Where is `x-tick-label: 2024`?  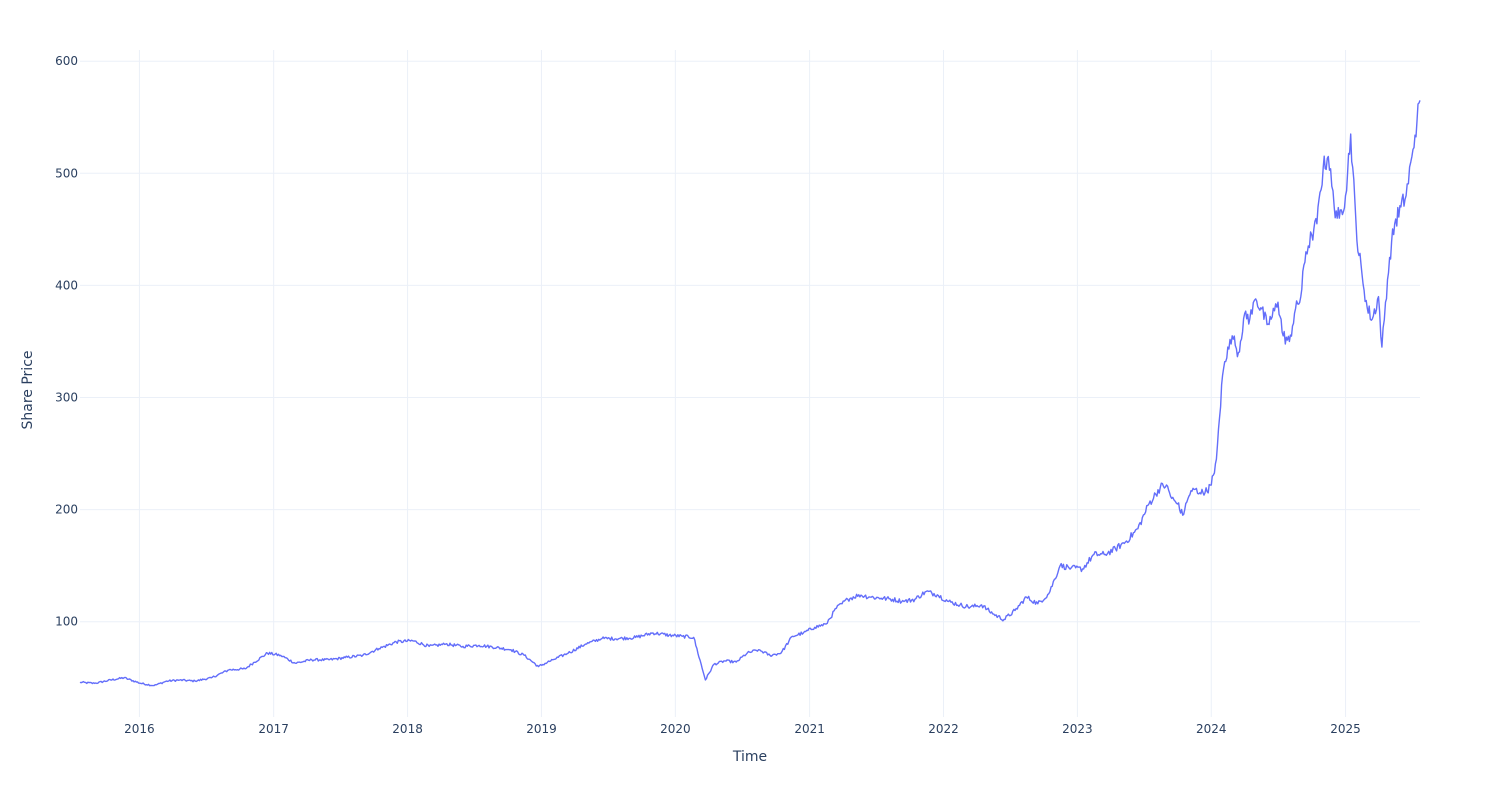 x-tick-label: 2024 is located at coordinates (1211, 729).